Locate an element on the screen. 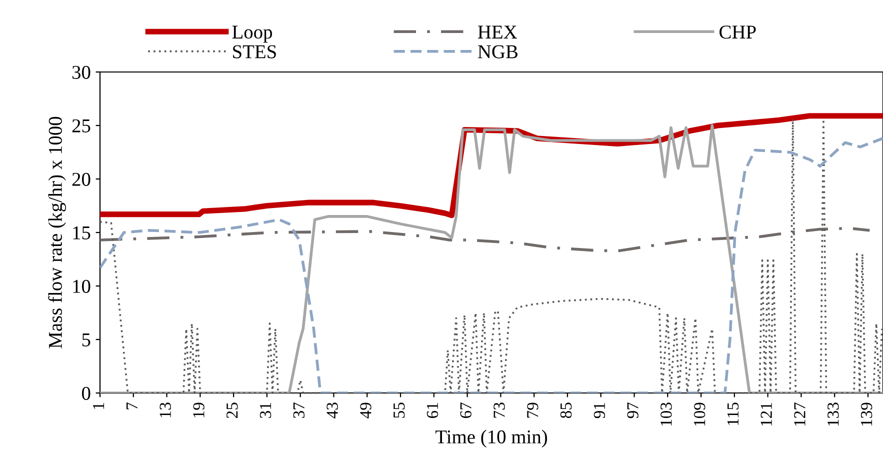 Image resolution: width=883 pixels, height=470 pixels. x-tick-label: 25 is located at coordinates (232, 410).